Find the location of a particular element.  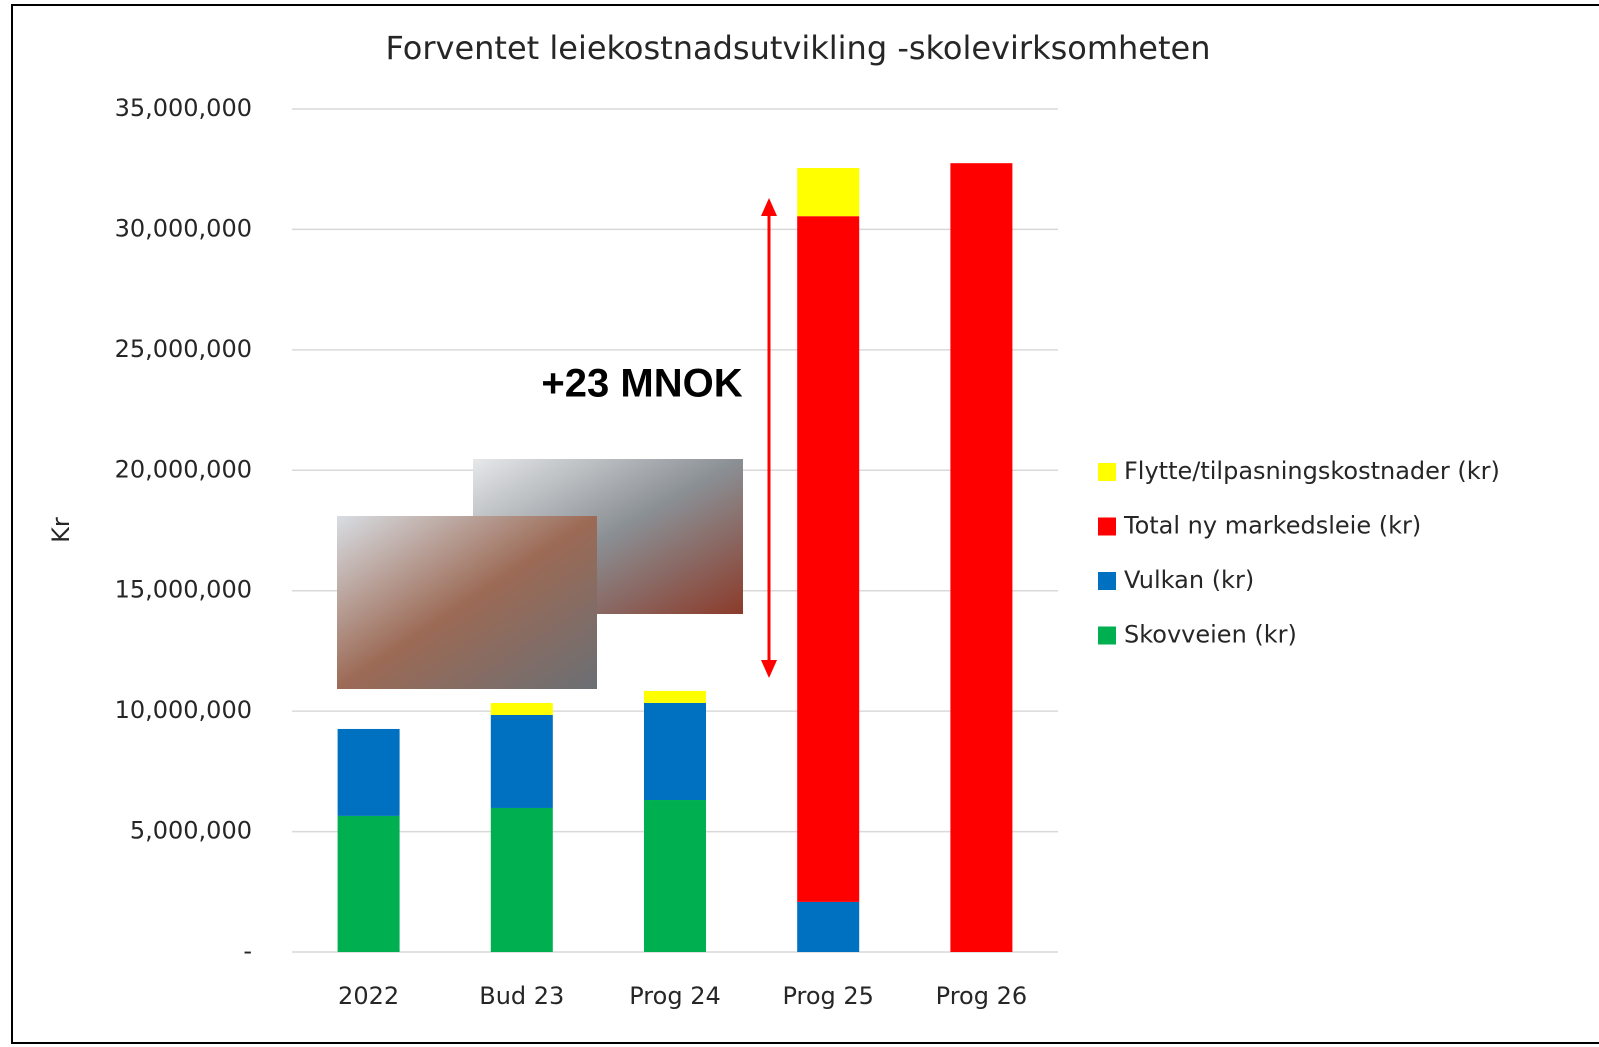

y-axis-title: Kr is located at coordinates (61, 530).